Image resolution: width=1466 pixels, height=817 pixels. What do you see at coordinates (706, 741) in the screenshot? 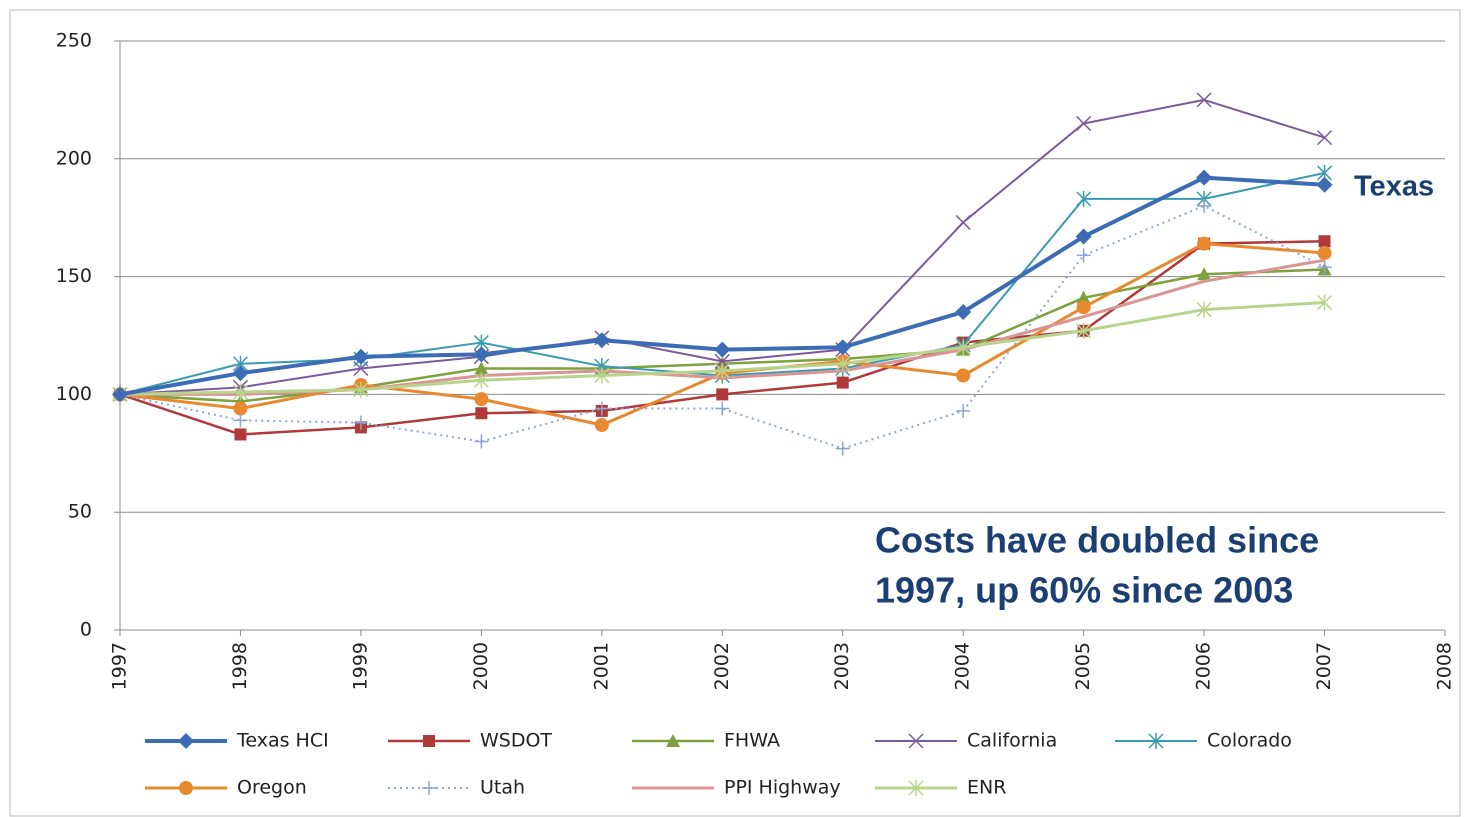
I see `legend-item: FHWA` at bounding box center [706, 741].